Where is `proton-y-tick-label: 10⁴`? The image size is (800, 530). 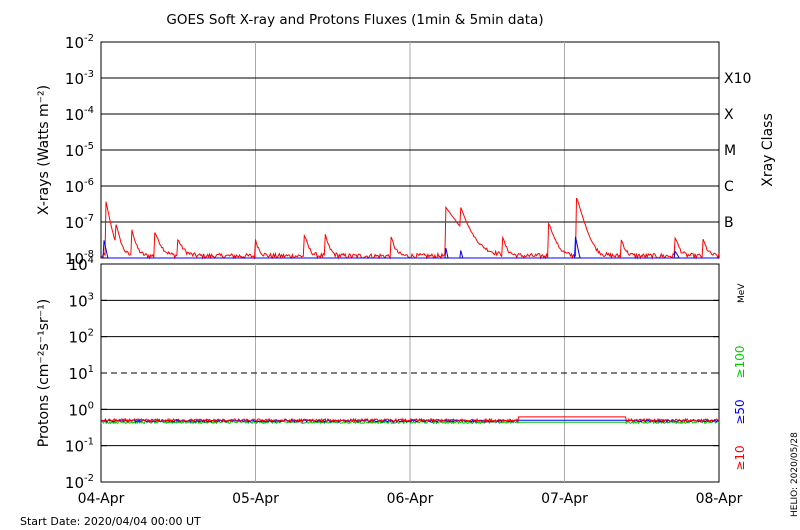 proton-y-tick-label: 10⁴ is located at coordinates (81, 264).